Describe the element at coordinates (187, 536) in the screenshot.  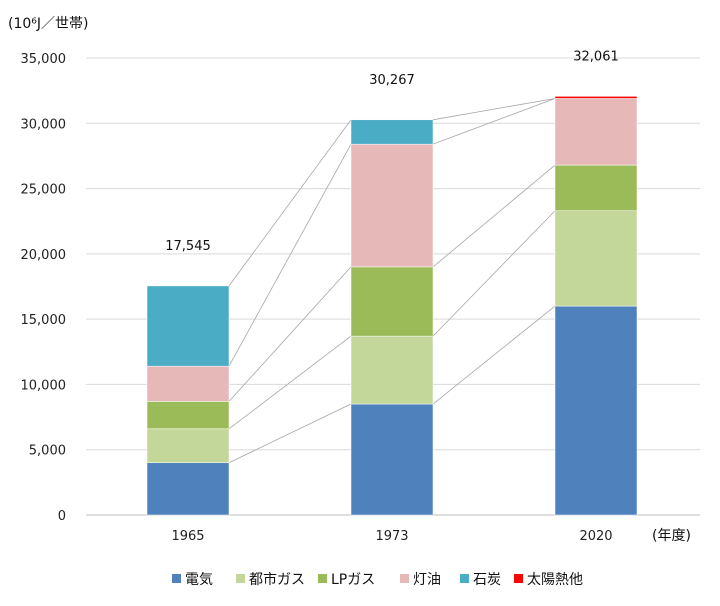
I see `x-tick-label: 1965` at that location.